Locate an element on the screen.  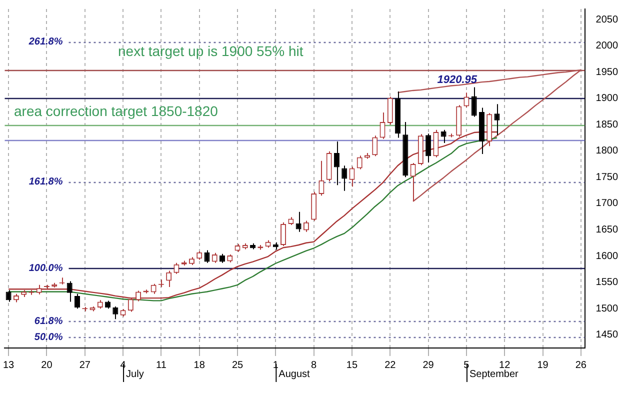
annotation: 161.8% is located at coordinates (45, 182).